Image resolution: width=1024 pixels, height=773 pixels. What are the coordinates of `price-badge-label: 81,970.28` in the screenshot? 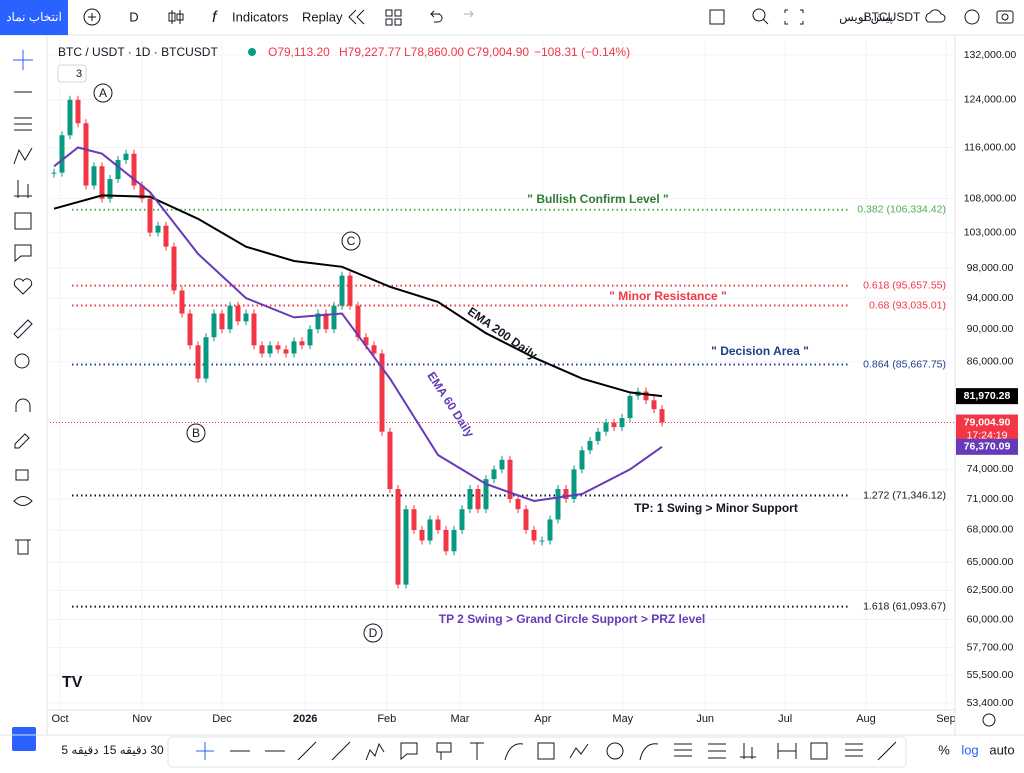 It's located at (987, 396).